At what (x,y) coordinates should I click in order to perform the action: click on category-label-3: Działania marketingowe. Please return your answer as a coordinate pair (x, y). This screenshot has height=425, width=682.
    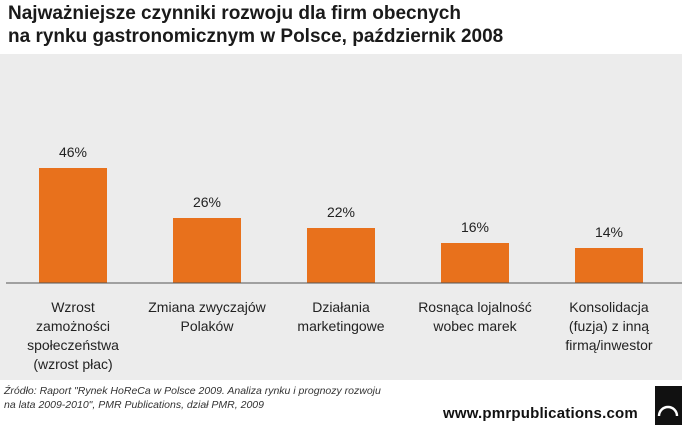
    Looking at the image, I should click on (340, 316).